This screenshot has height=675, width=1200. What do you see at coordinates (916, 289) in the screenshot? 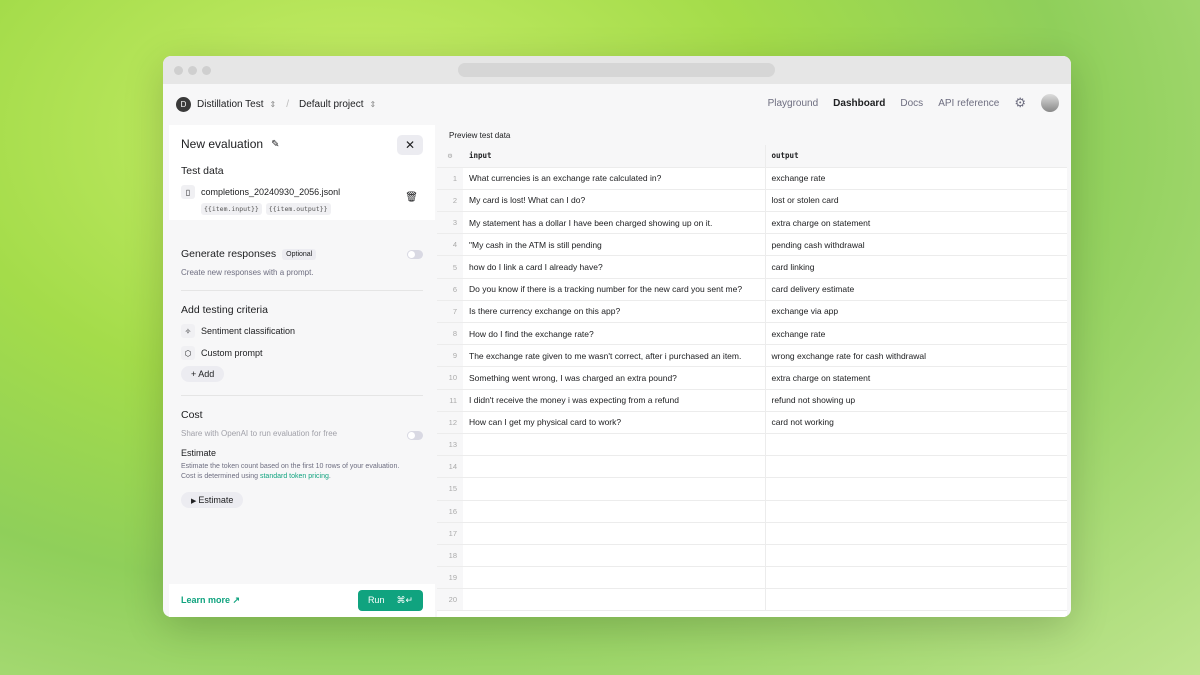
I see `output-cell: card delivery estimate` at bounding box center [916, 289].